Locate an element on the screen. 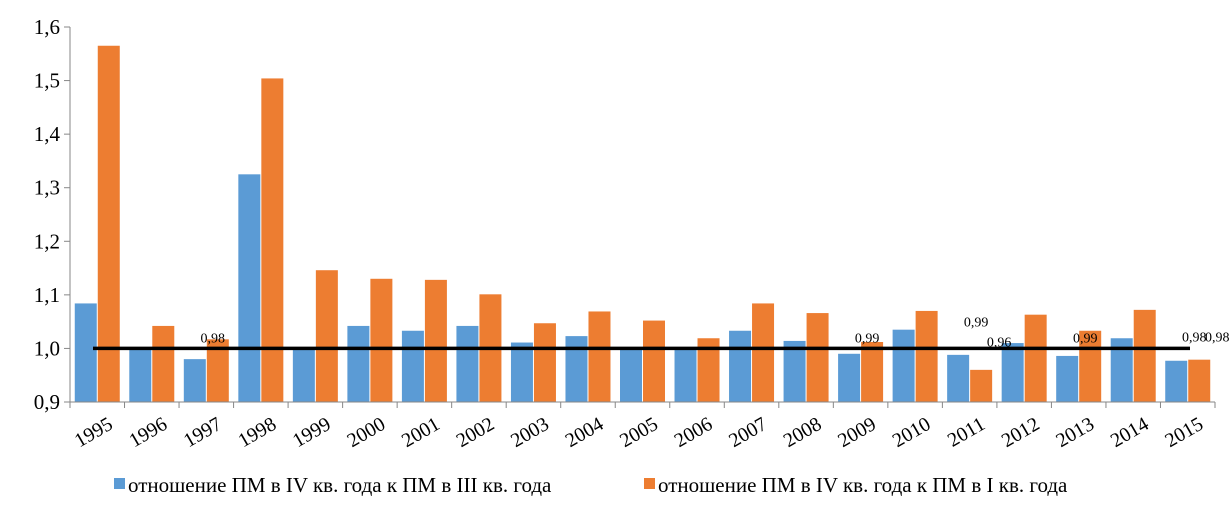 The height and width of the screenshot is (511, 1230). x-tick-label: 2008 is located at coordinates (803, 432).